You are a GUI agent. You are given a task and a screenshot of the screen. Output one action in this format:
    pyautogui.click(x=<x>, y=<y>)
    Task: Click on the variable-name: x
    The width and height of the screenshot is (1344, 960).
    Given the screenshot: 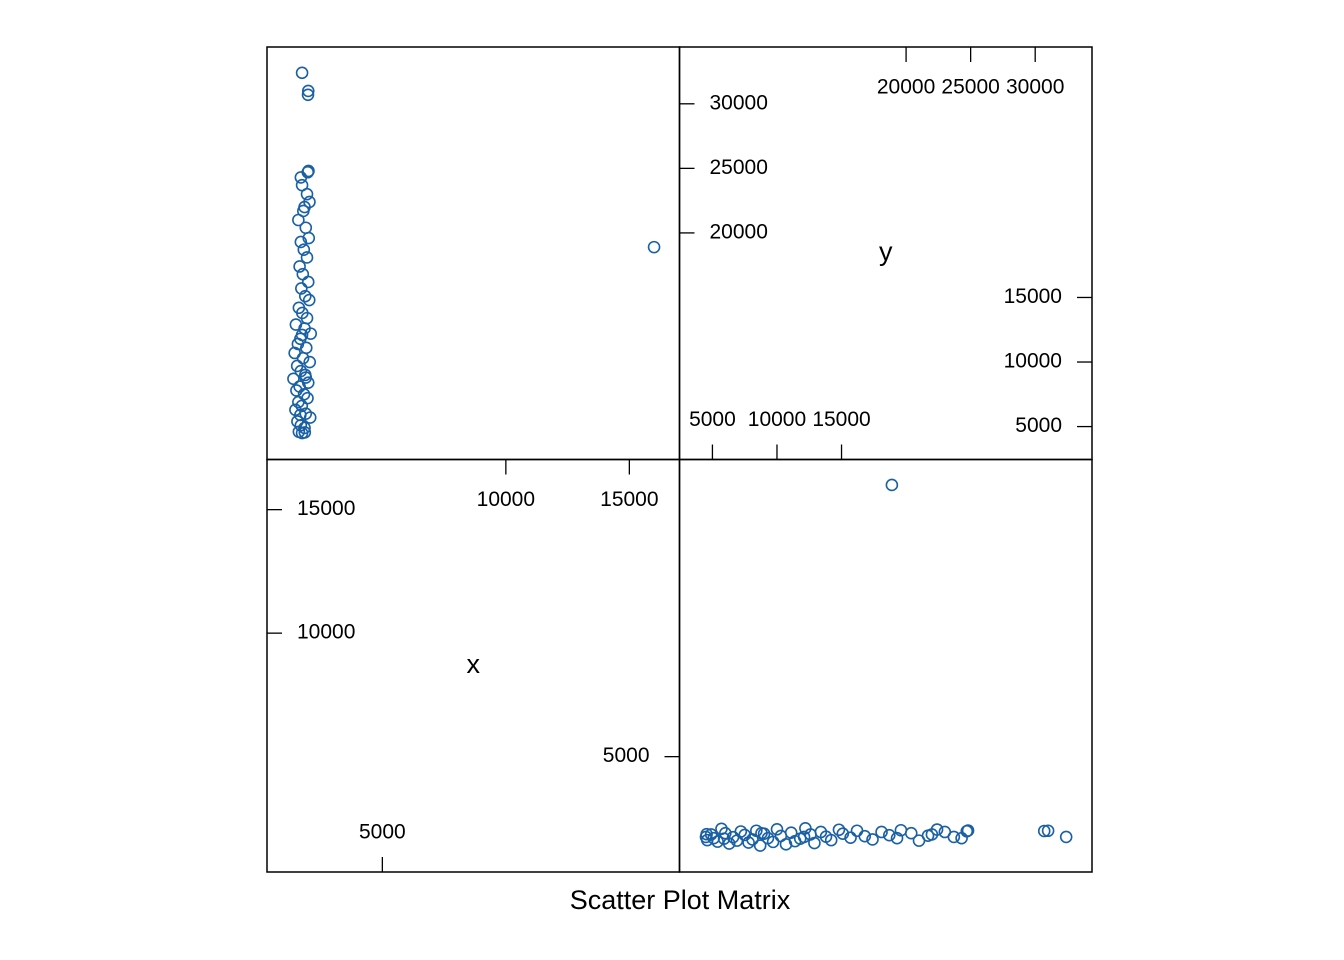 What is the action you would take?
    pyautogui.click(x=474, y=664)
    